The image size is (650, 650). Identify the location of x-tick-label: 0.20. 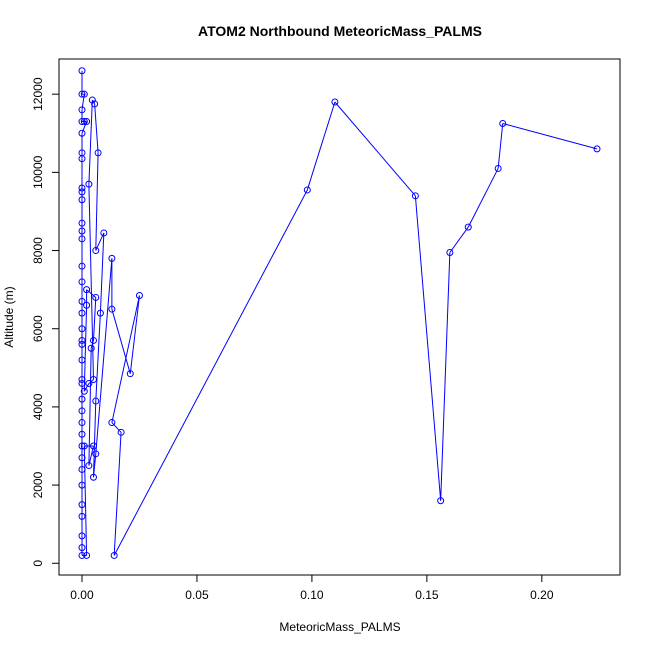
(542, 595).